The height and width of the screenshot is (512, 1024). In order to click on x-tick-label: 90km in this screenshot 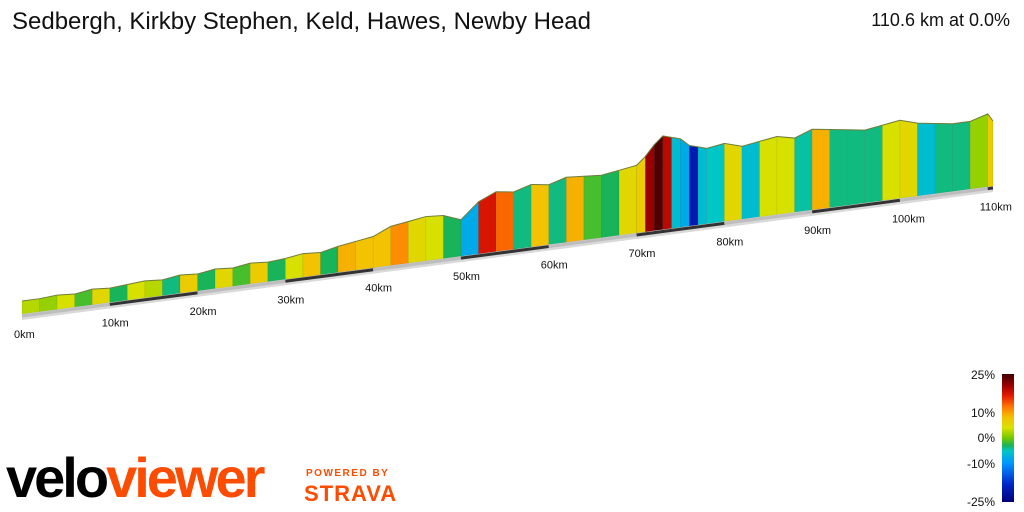, I will do `click(817, 231)`.